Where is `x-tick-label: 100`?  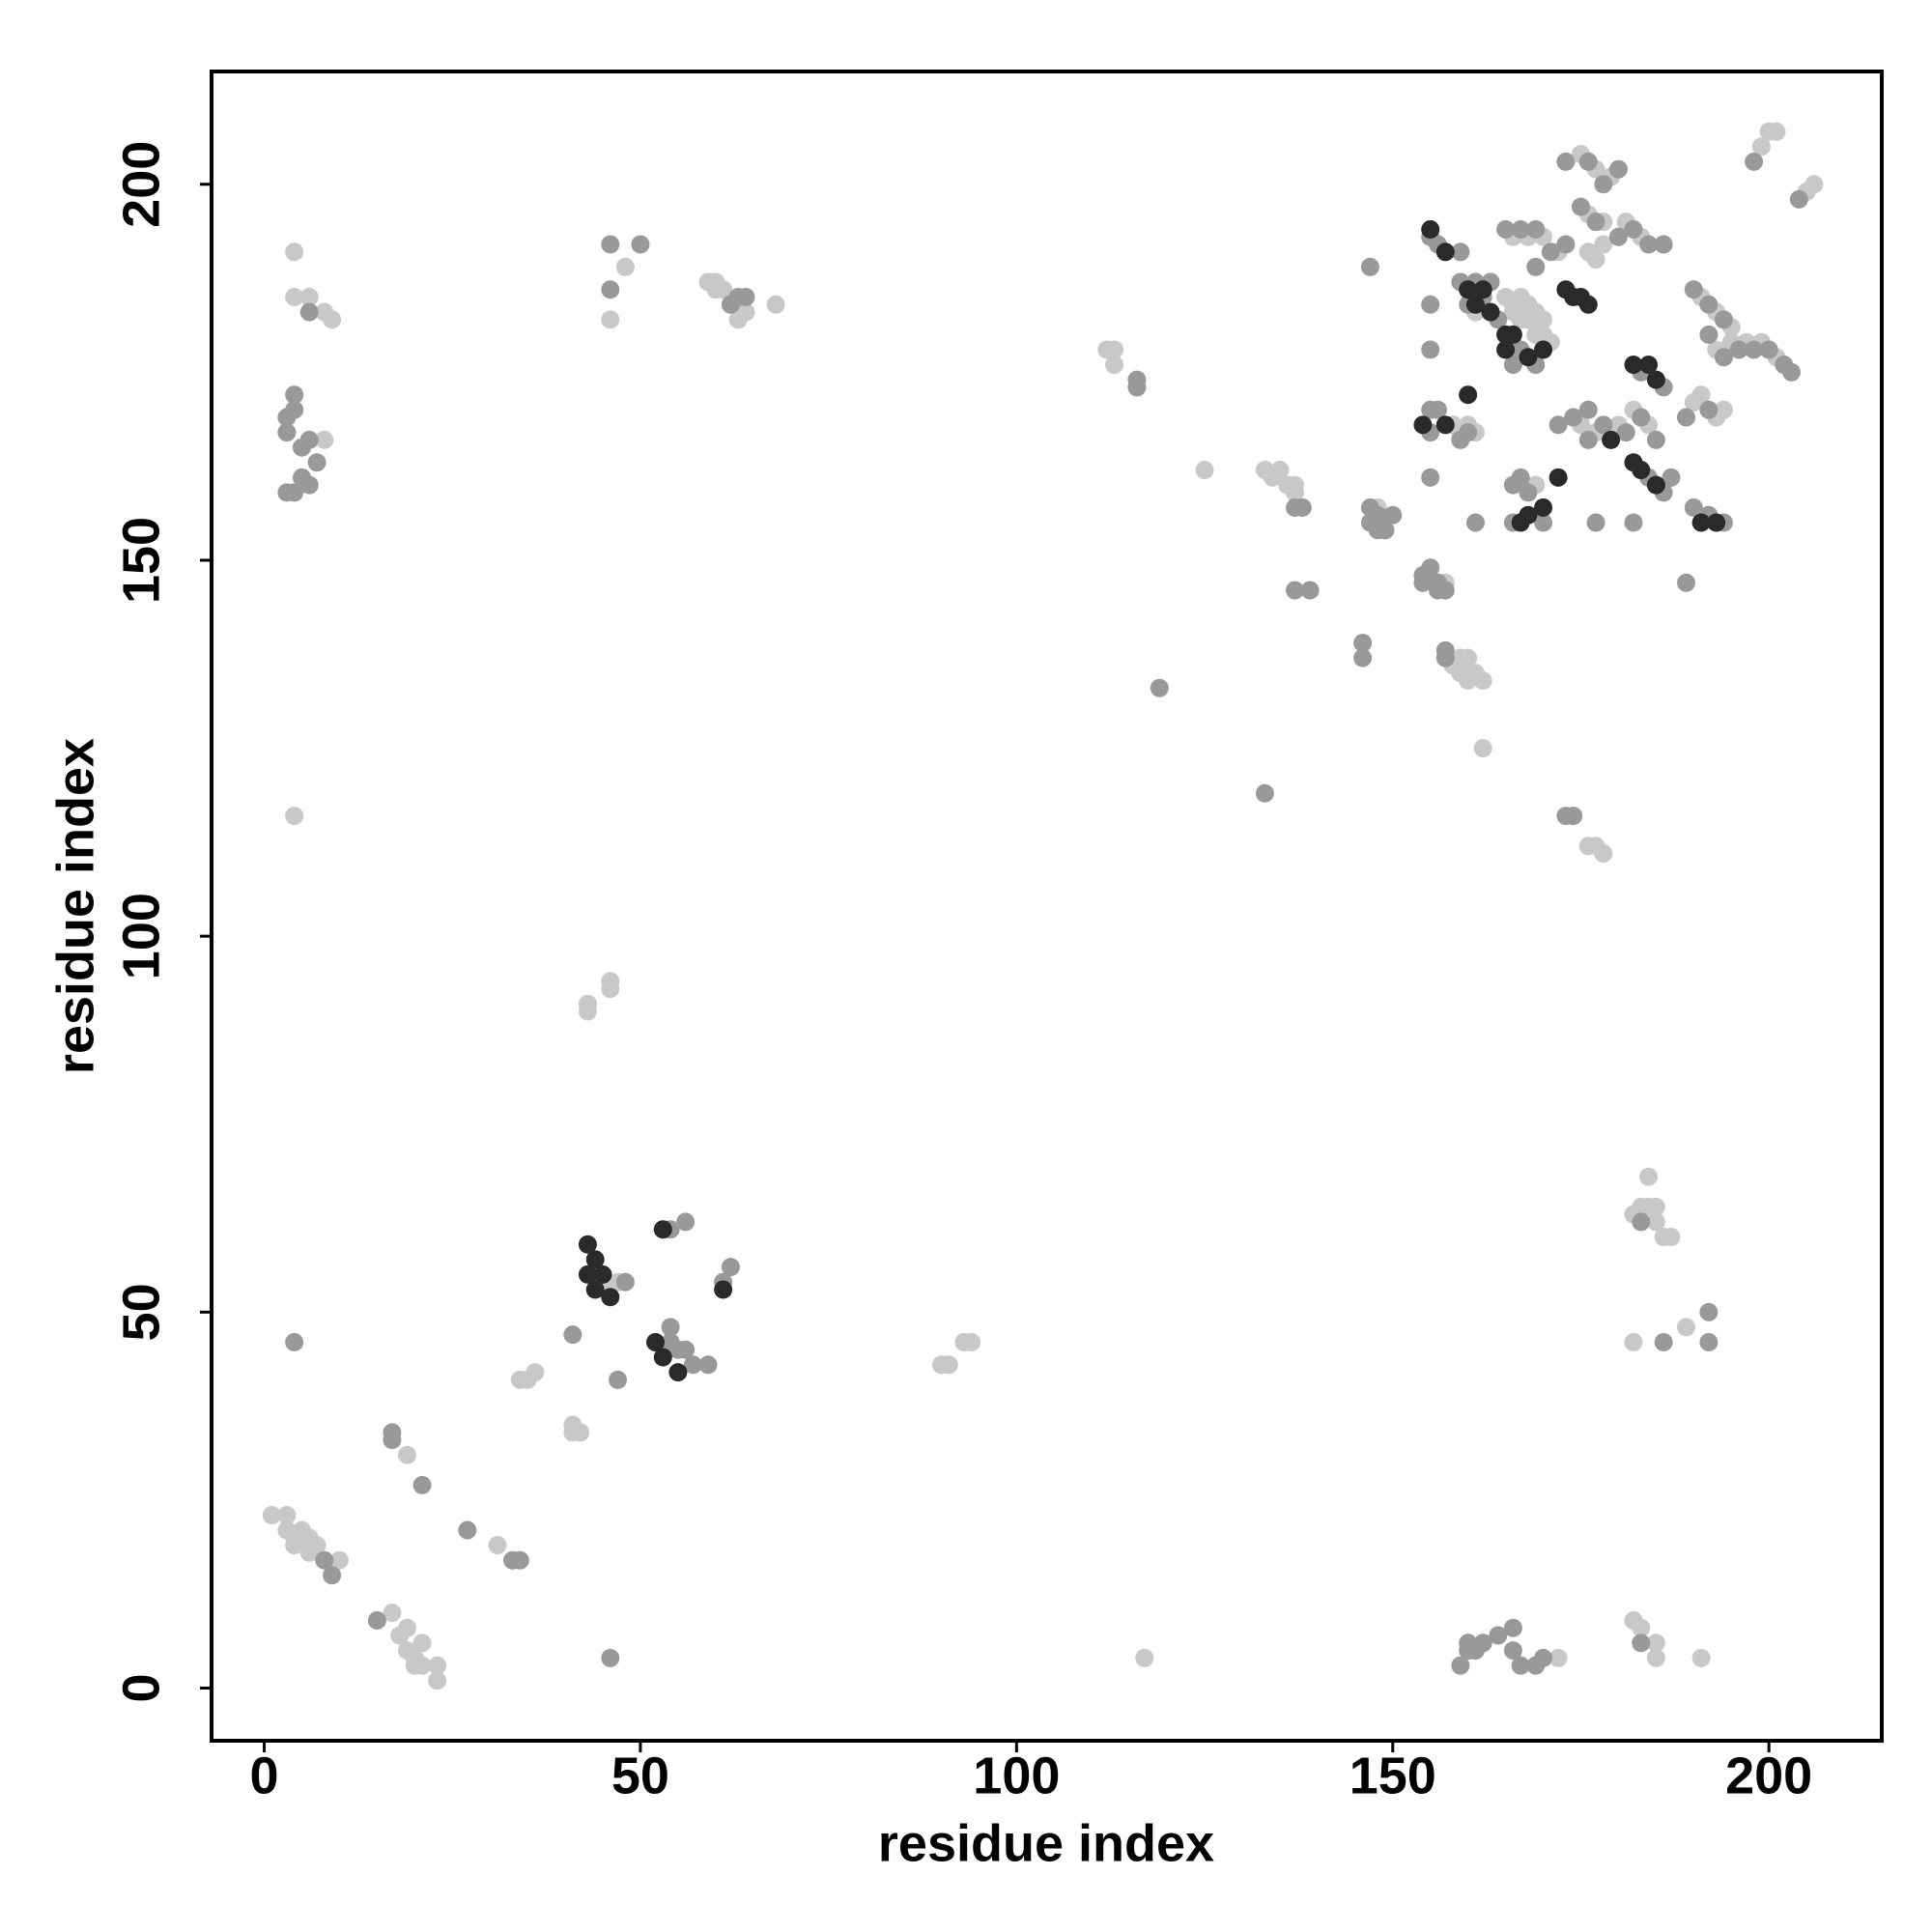 x-tick-label: 100 is located at coordinates (1016, 1775).